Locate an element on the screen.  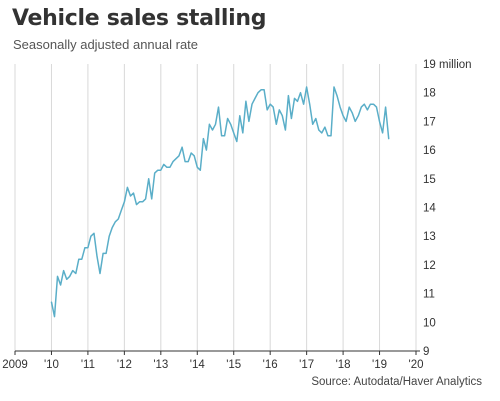
y-tick-label-7: 12 is located at coordinates (429, 266).